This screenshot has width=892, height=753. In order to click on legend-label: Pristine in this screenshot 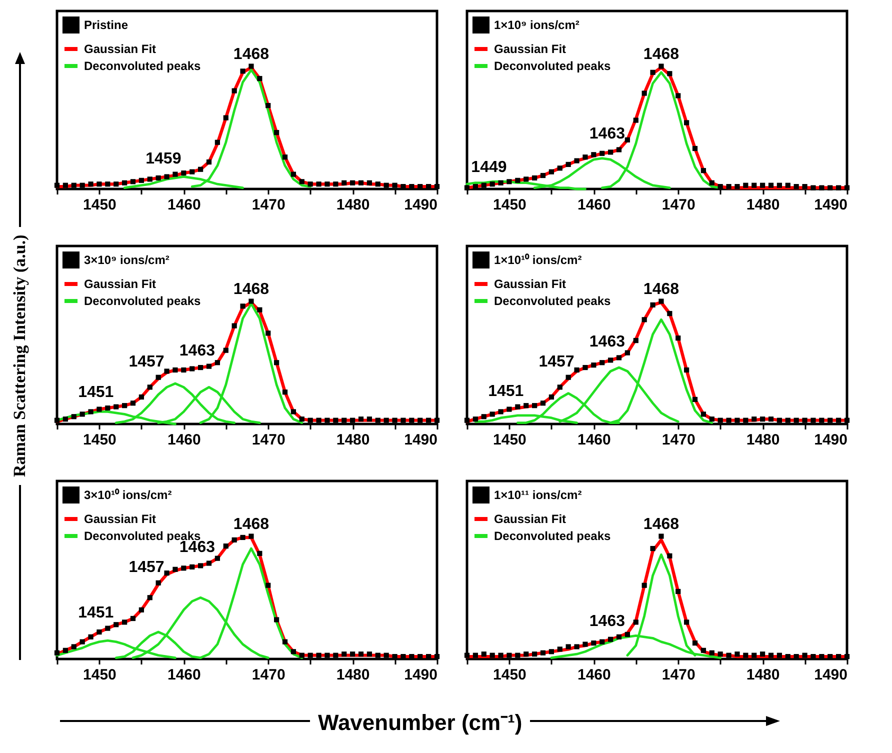, I will do `click(106, 25)`.